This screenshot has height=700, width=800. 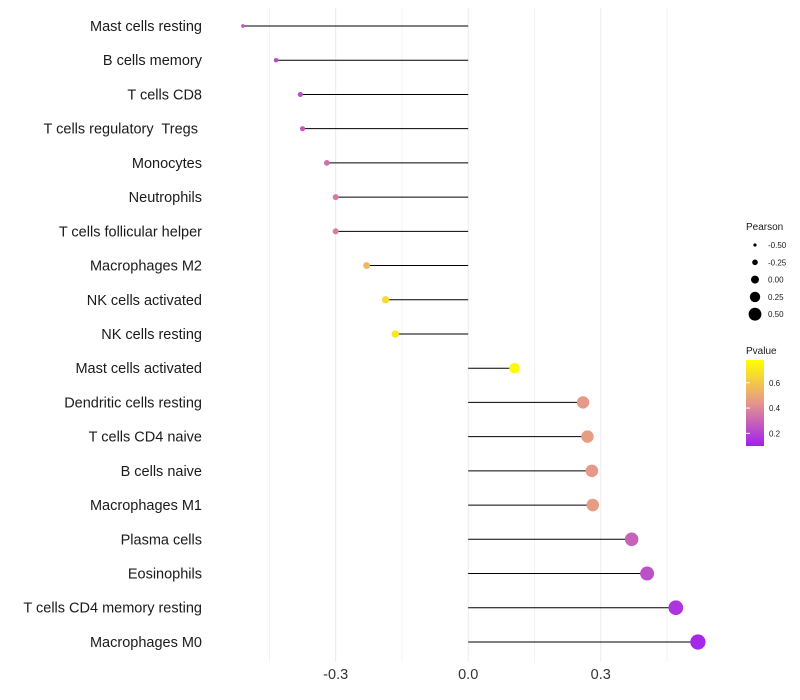 I want to click on x-axis-ticks: -0.3 0.0 0.3, so click(x=467, y=675).